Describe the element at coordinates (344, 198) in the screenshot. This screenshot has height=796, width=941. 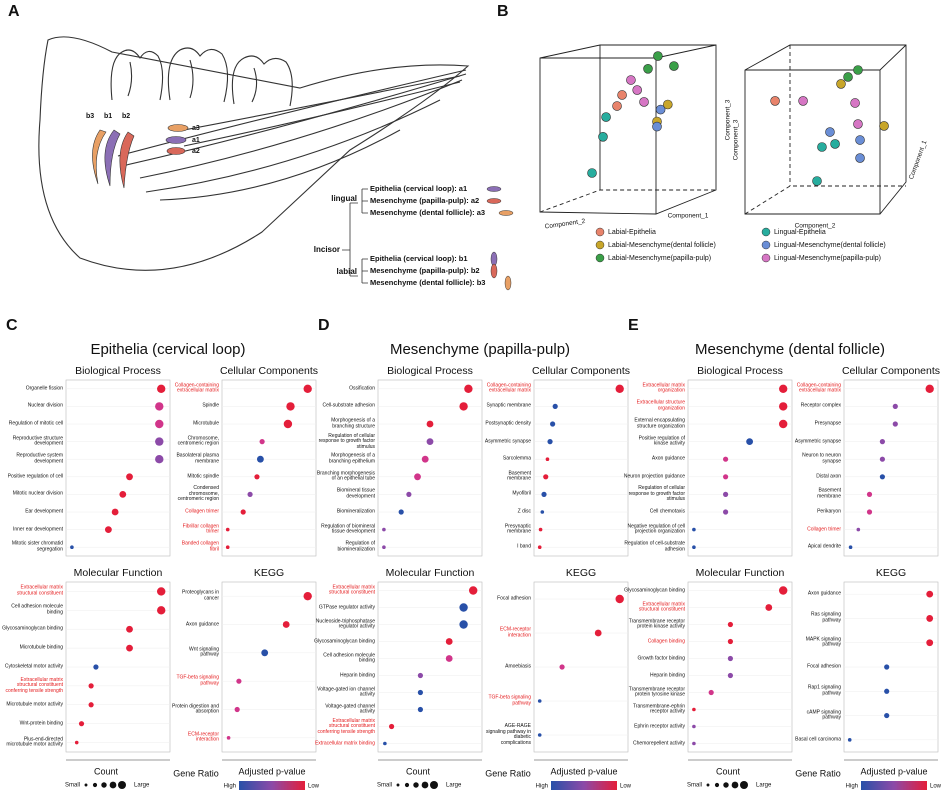
I see `lingual-label: lingual` at that location.